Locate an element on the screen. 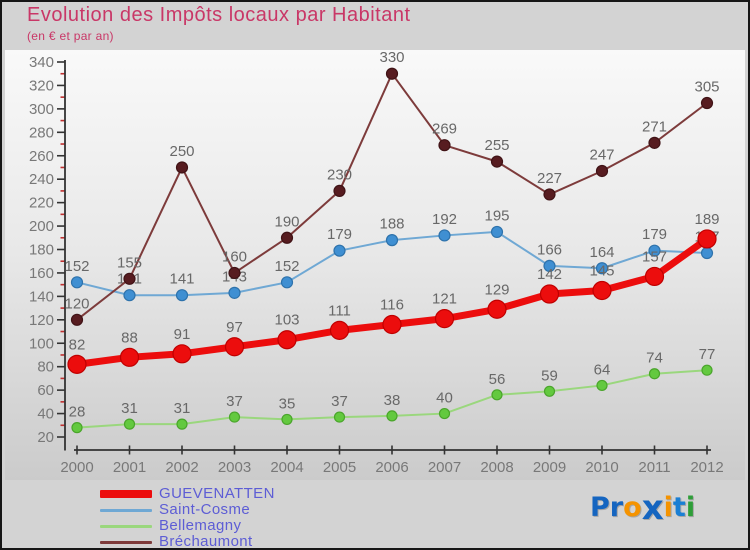  svg-text: 145 is located at coordinates (601, 271).